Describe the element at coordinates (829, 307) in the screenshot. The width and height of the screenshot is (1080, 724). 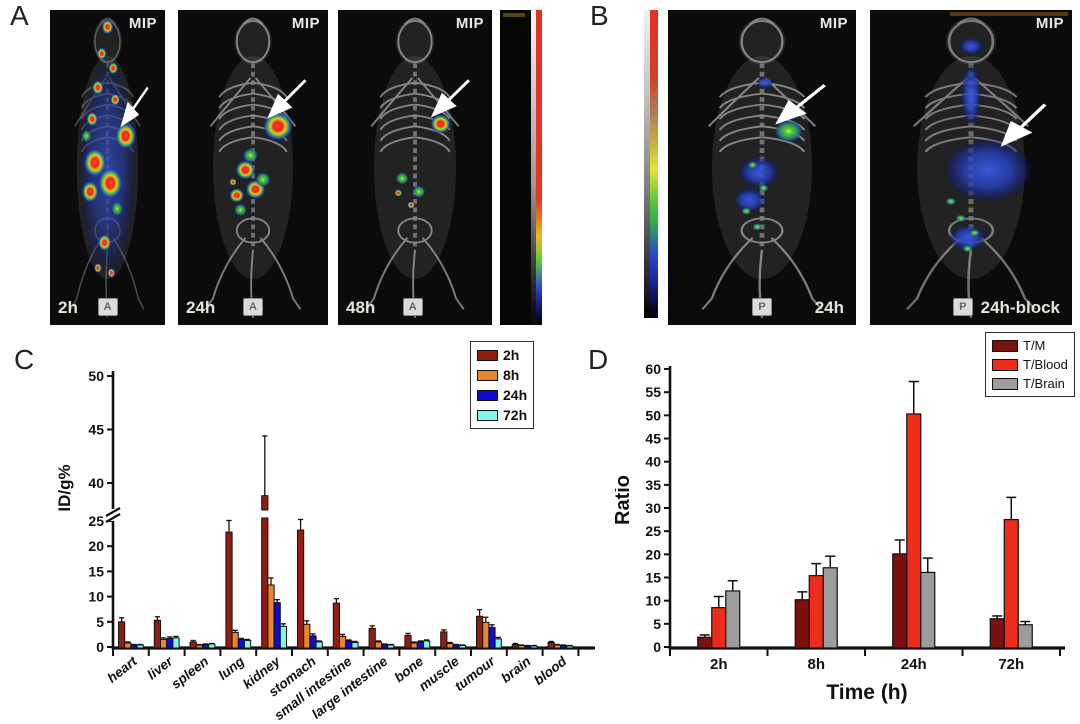
I see `timepoint-label: 24h` at that location.